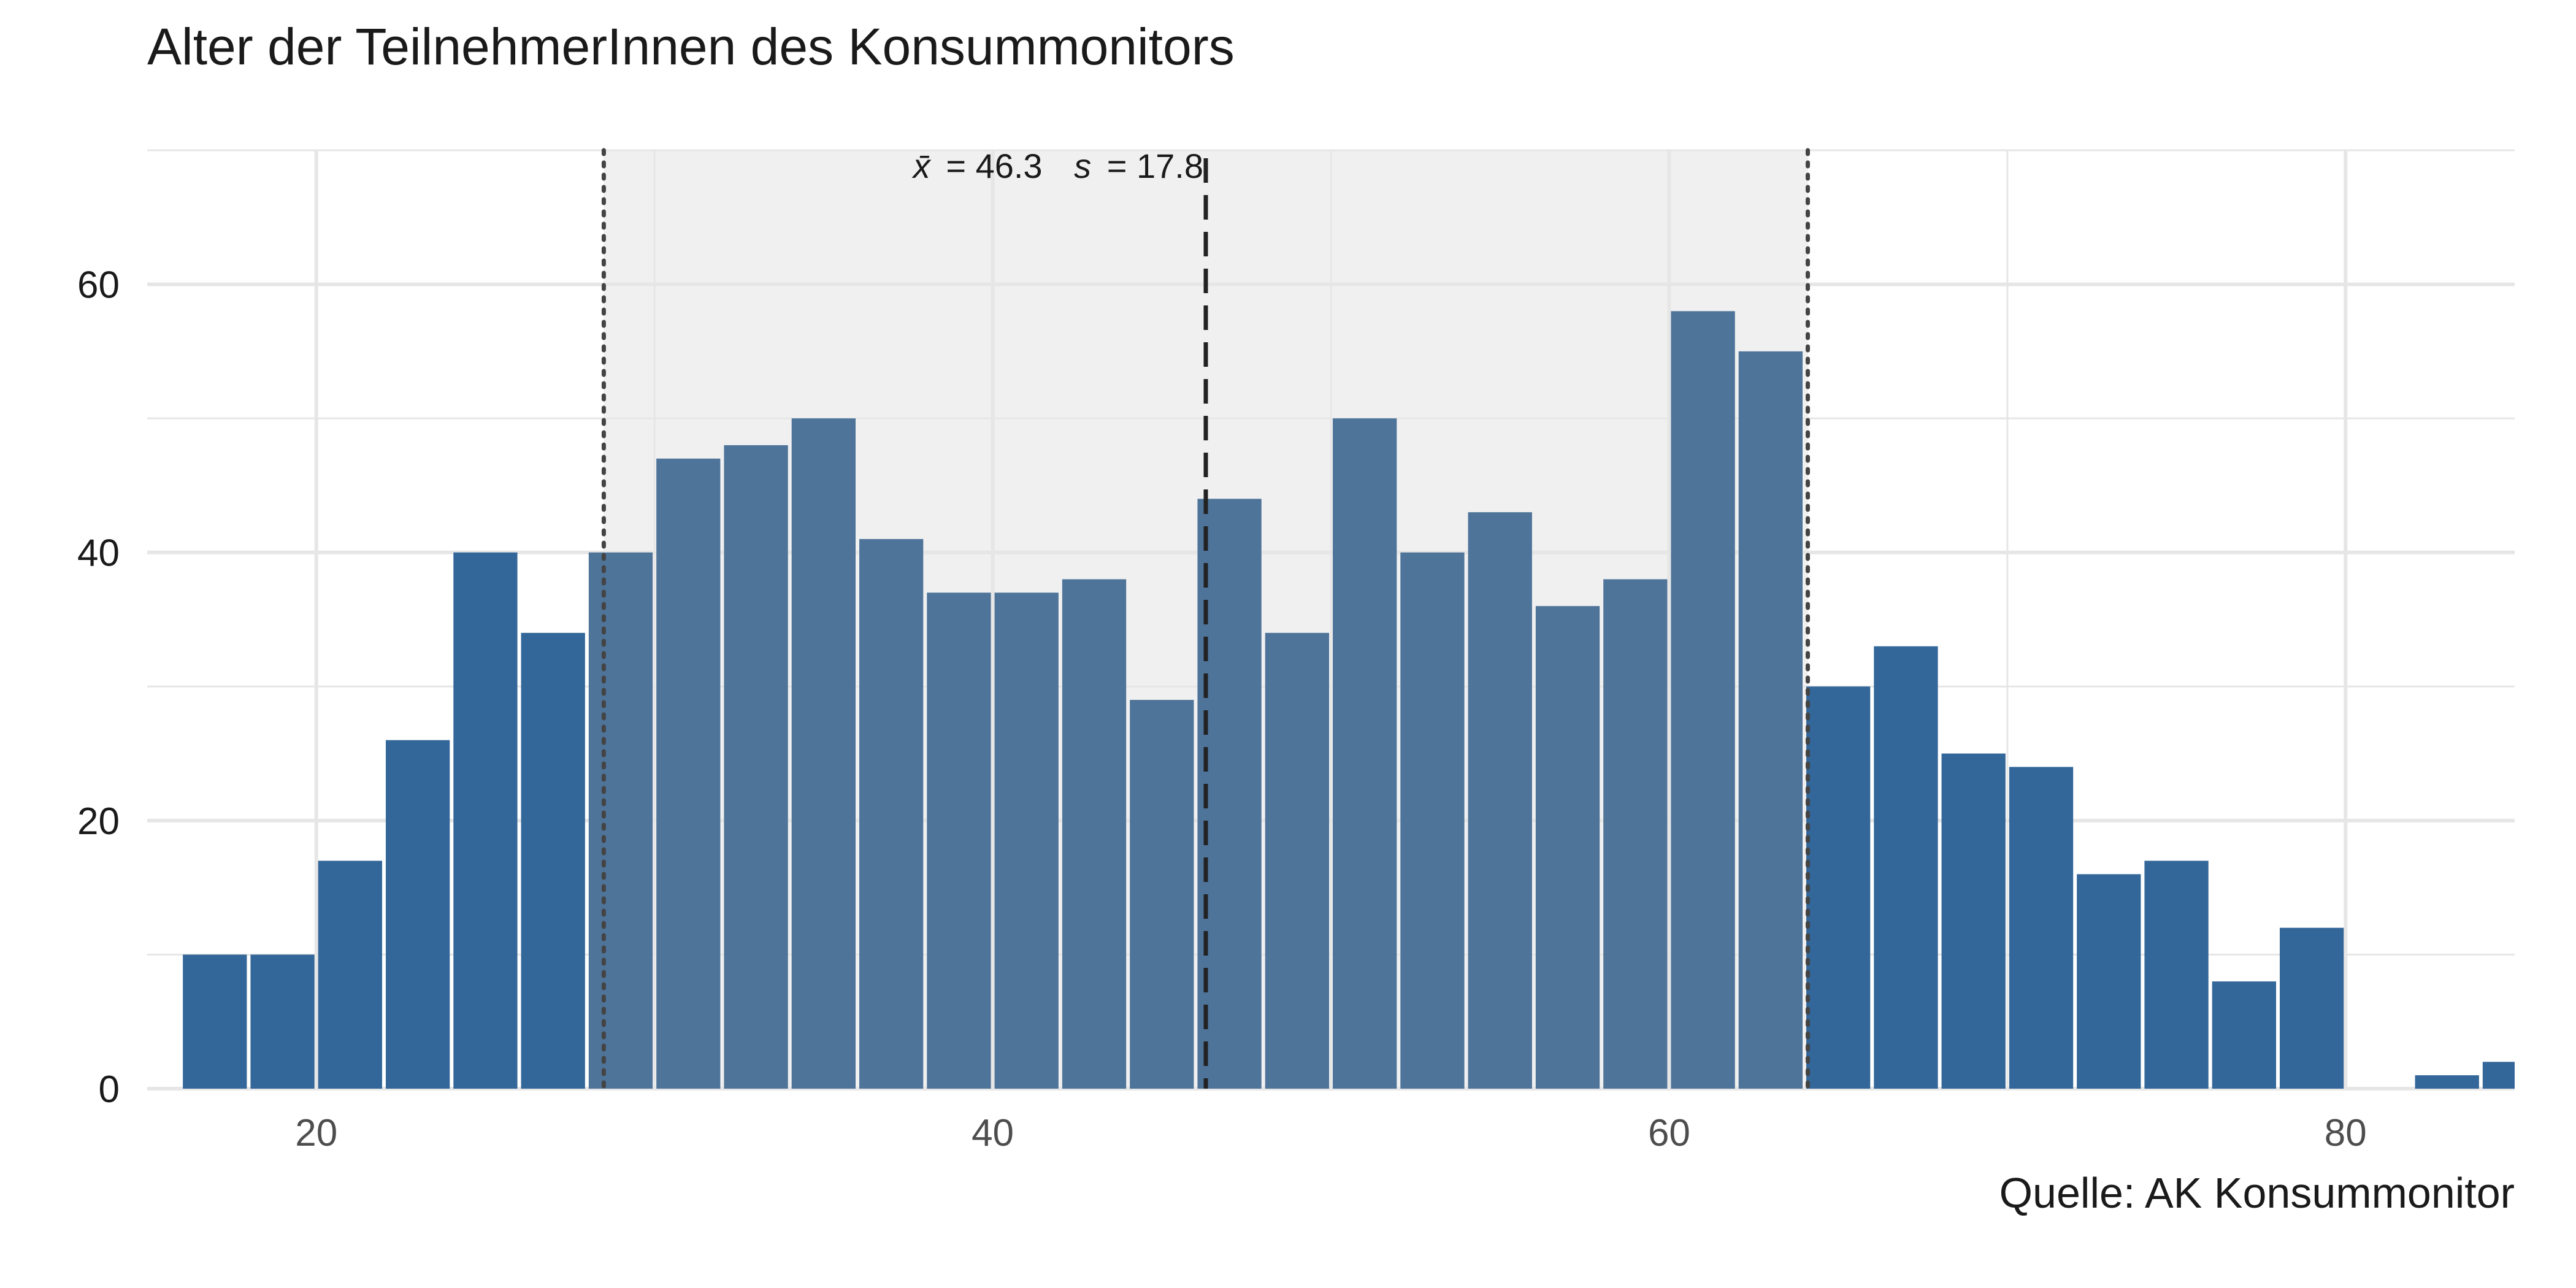  Describe the element at coordinates (1057, 166) in the screenshot. I see `mean-sd-annotation: x̄ = 46.3 s = 17.8` at that location.